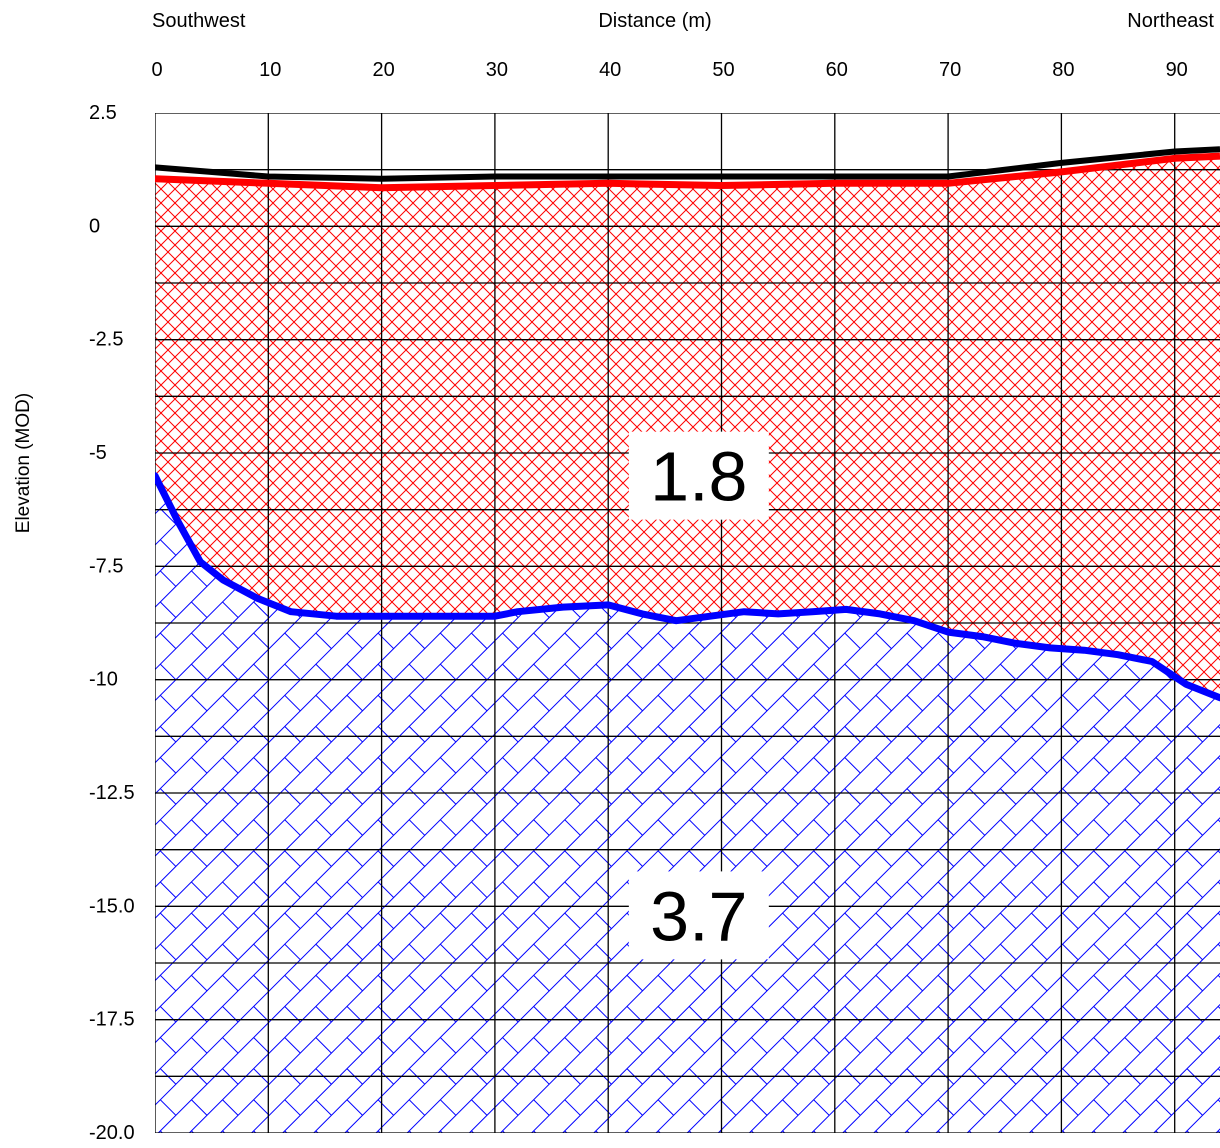 Image resolution: width=1220 pixels, height=1148 pixels. I want to click on x-tick-label: 60, so click(837, 70).